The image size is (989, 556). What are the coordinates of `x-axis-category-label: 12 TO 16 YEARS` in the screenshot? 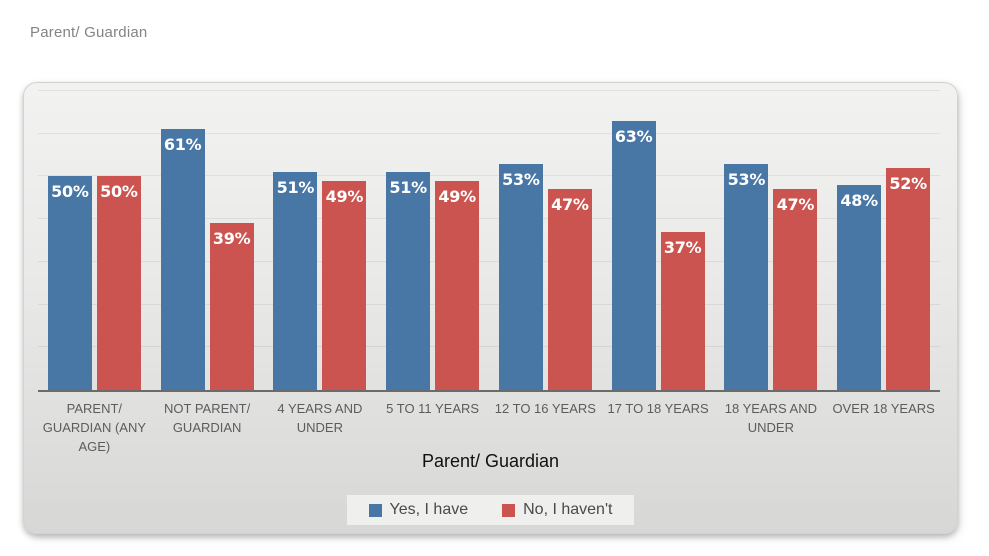 It's located at (545, 408).